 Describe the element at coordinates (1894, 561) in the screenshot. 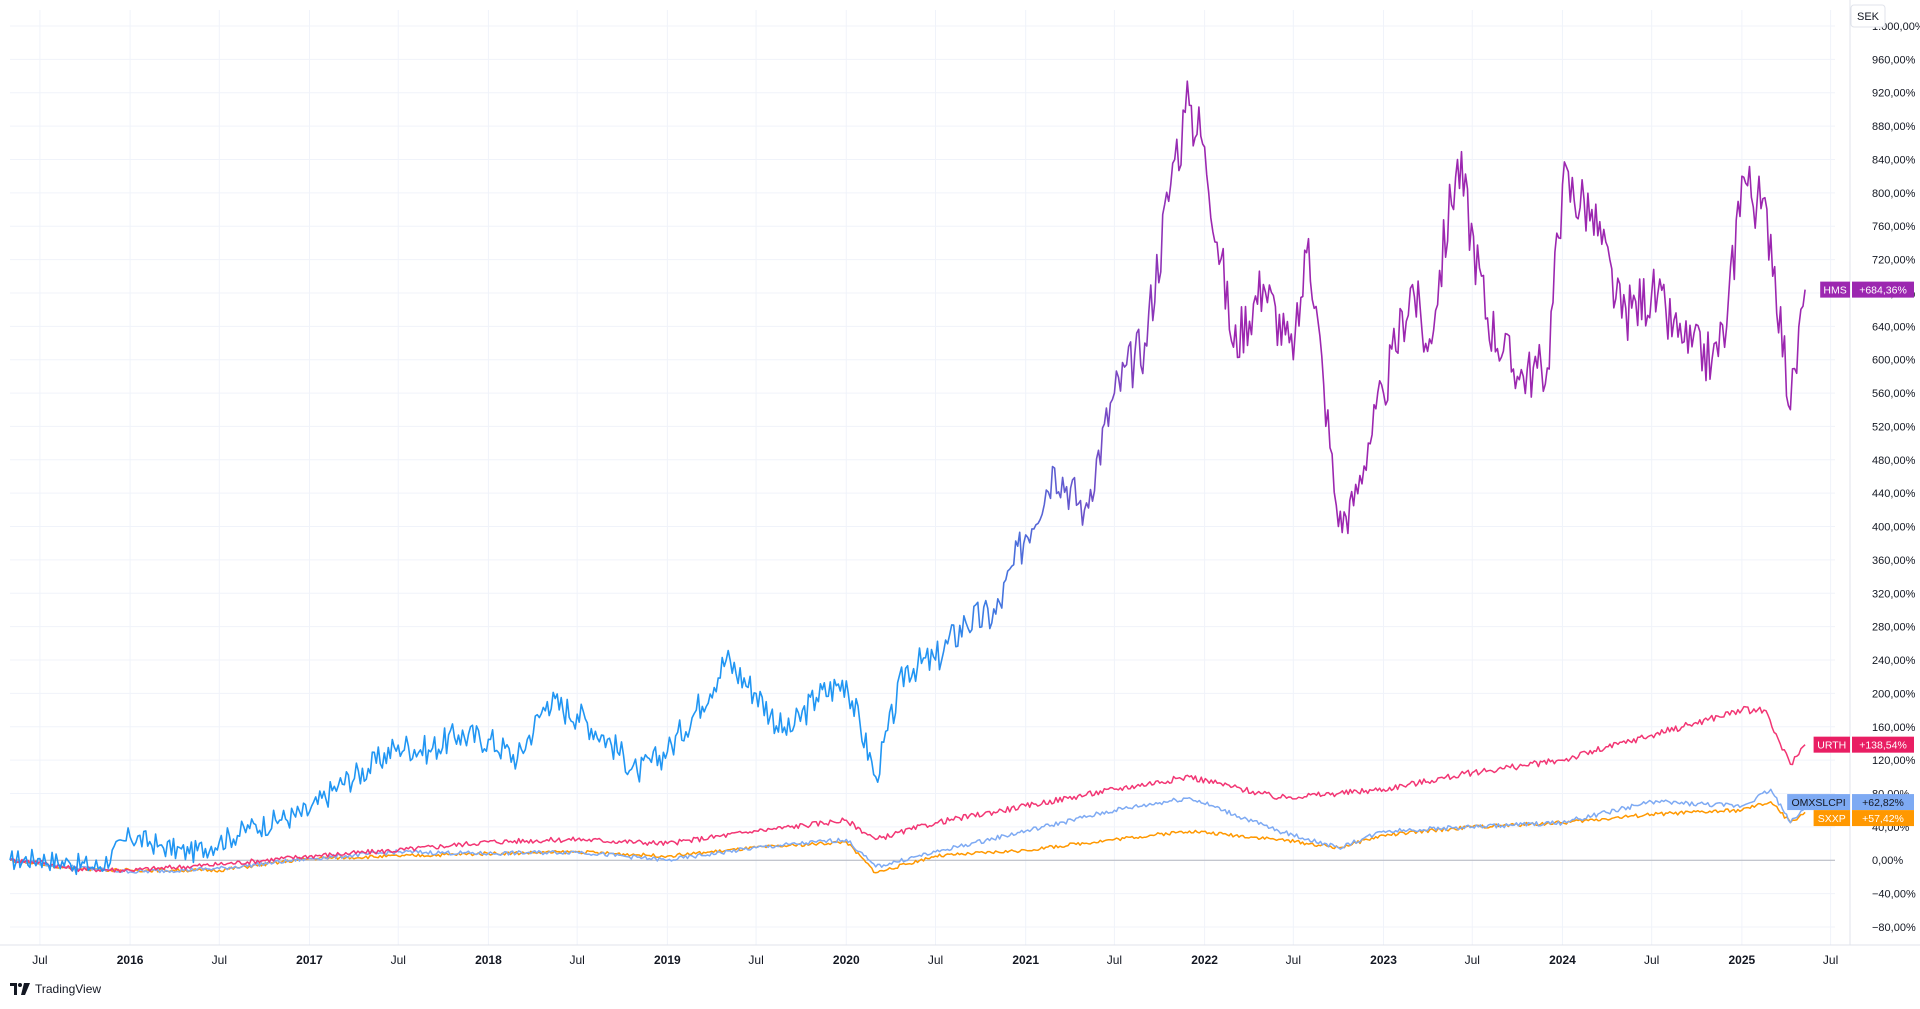

I see `y-tick-label: 360,00%` at that location.